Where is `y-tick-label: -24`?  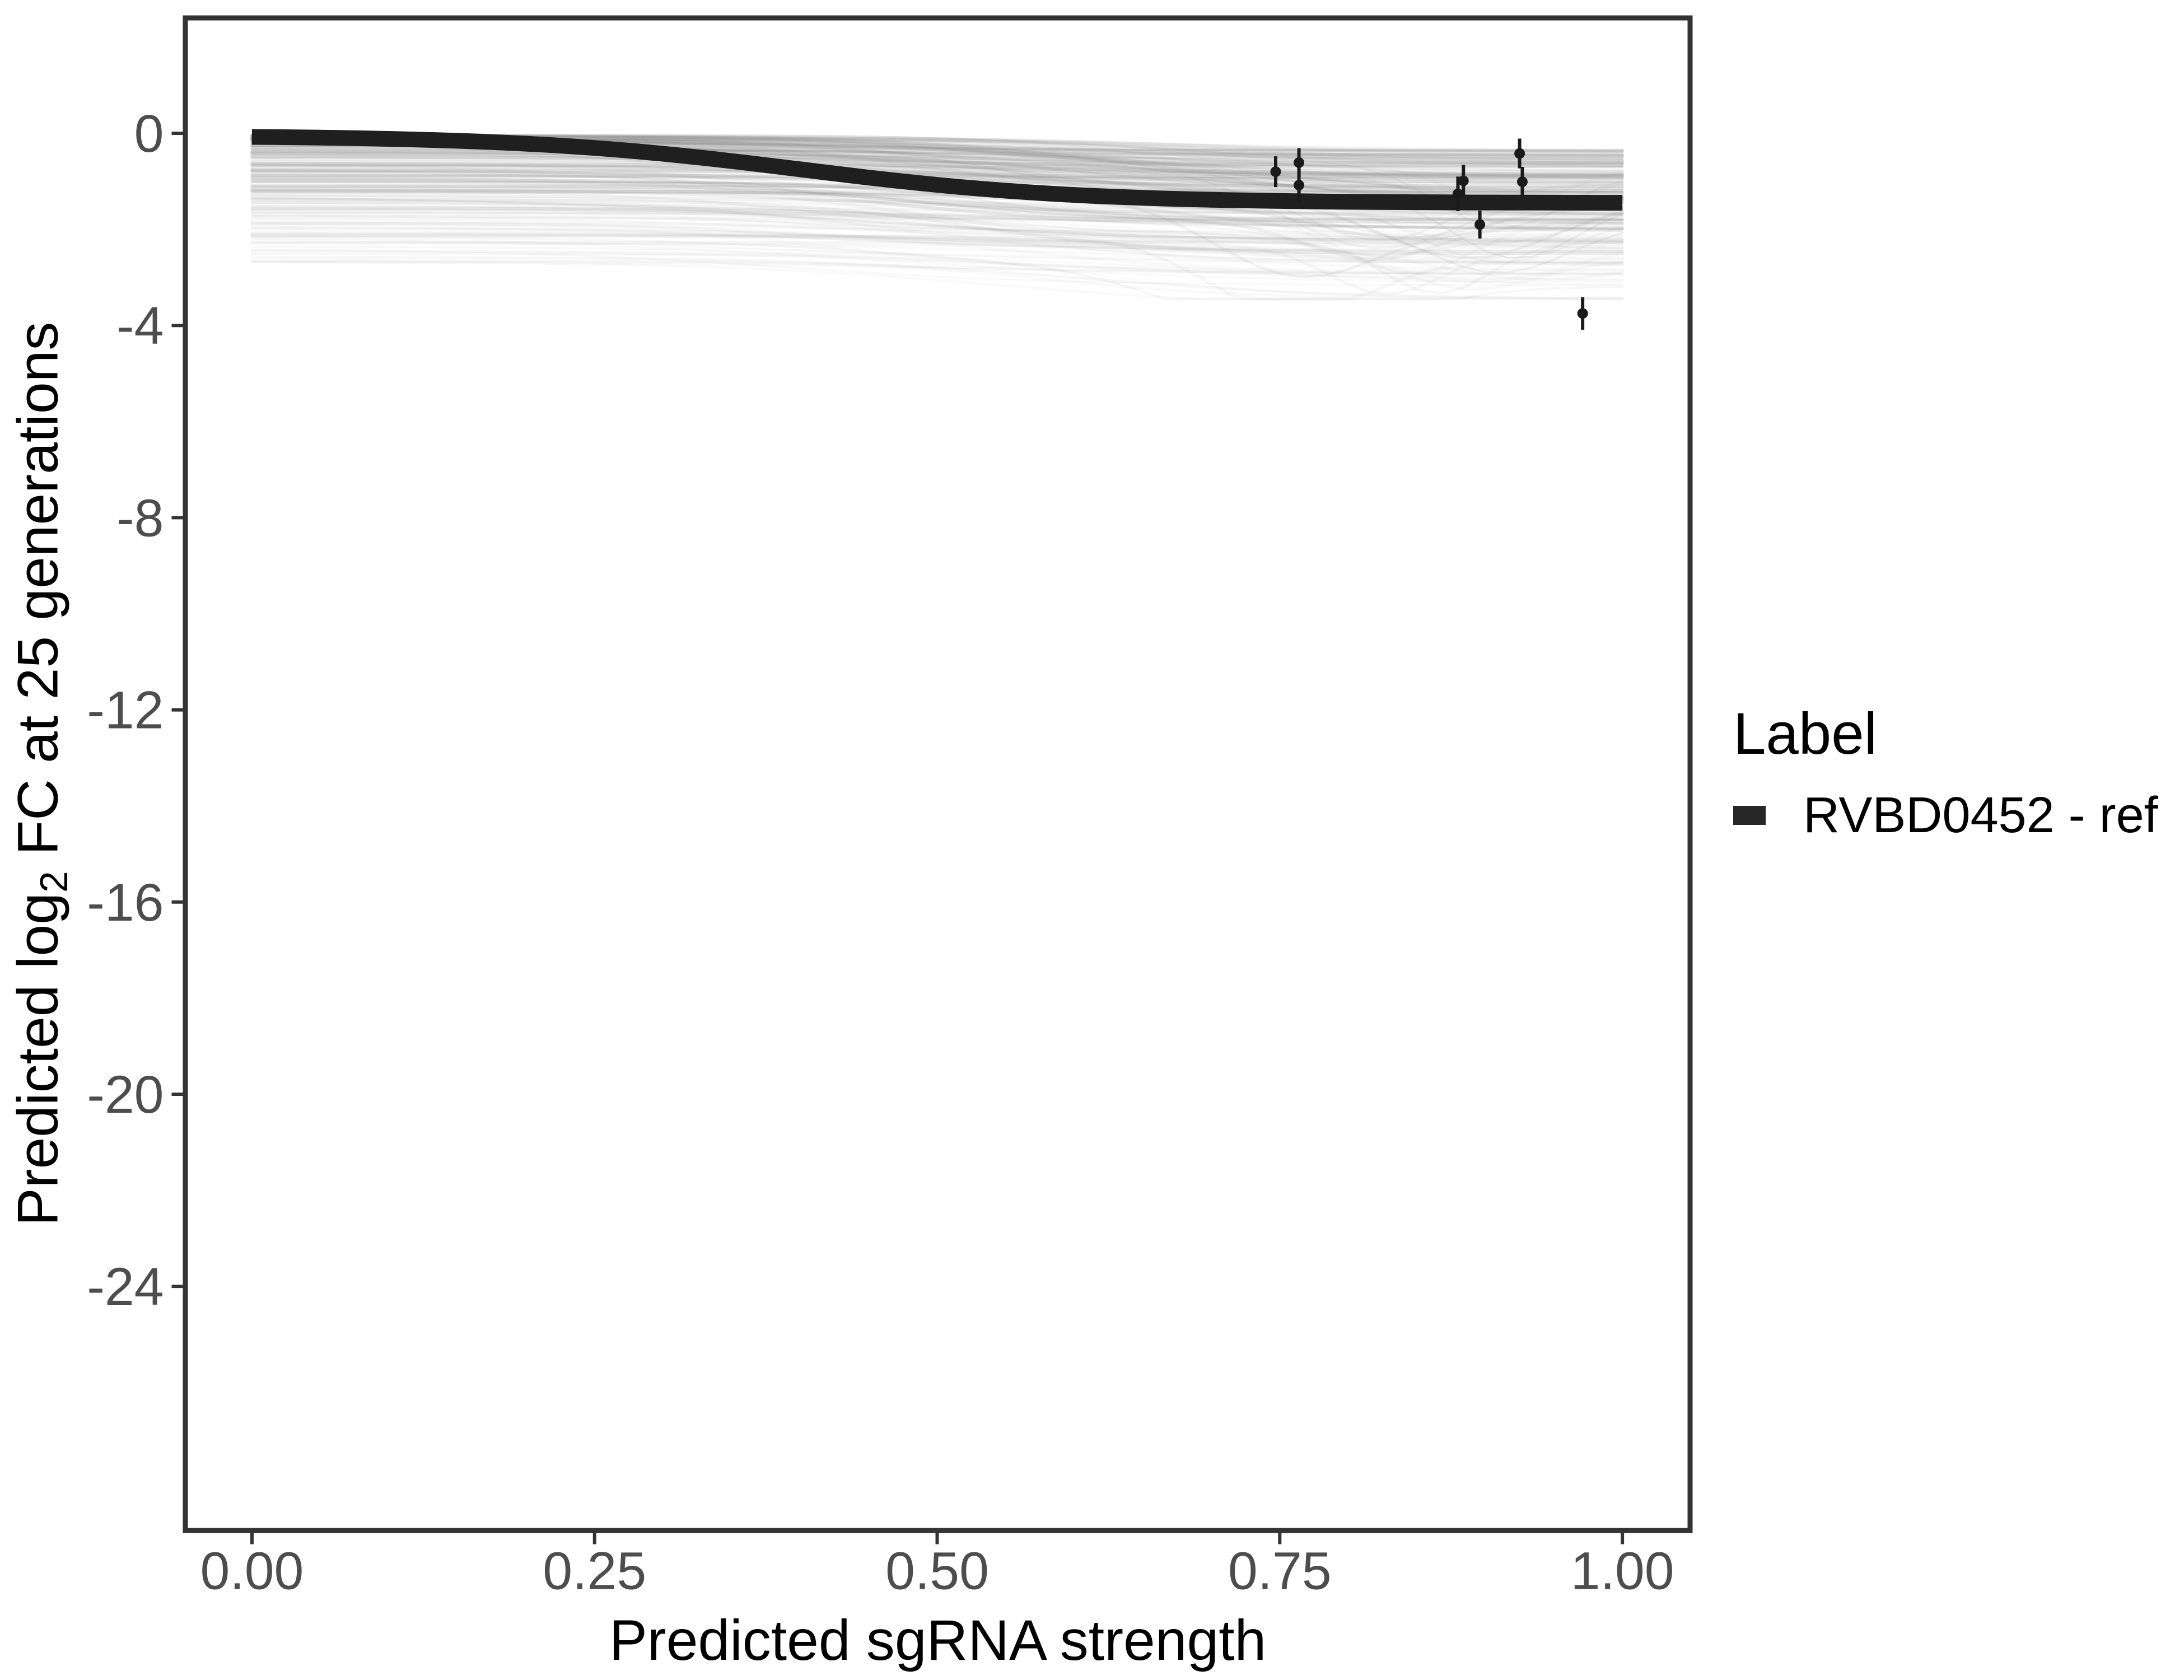 y-tick-label: -24 is located at coordinates (126, 1287).